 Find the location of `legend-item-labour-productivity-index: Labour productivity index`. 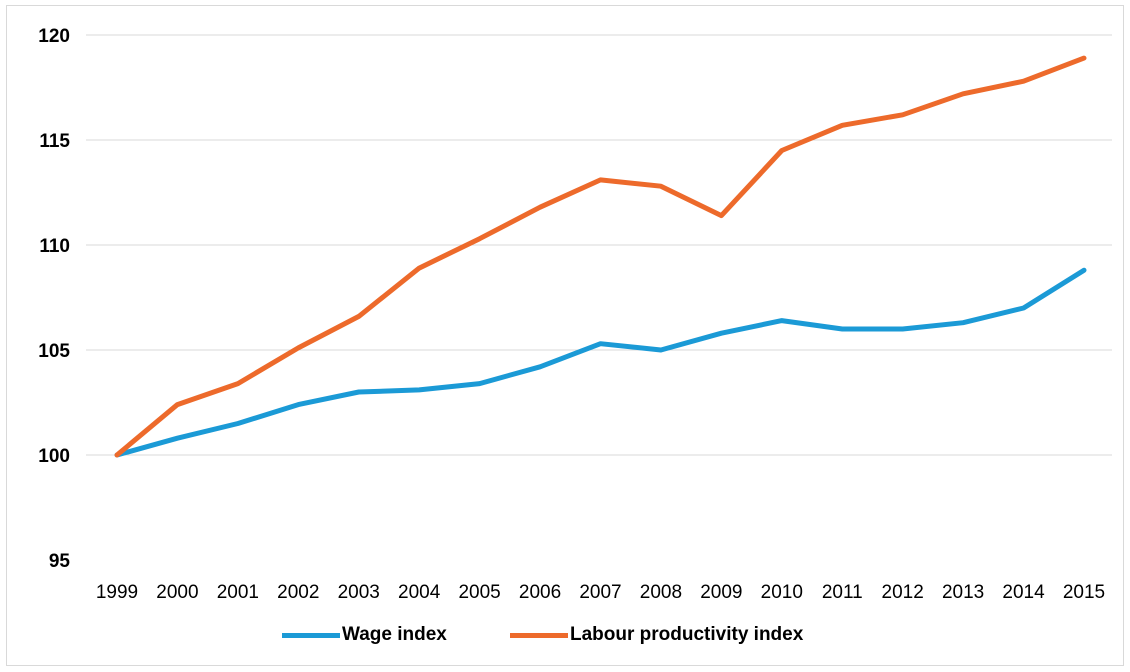

legend-item-labour-productivity-index: Labour productivity index is located at coordinates (656, 635).